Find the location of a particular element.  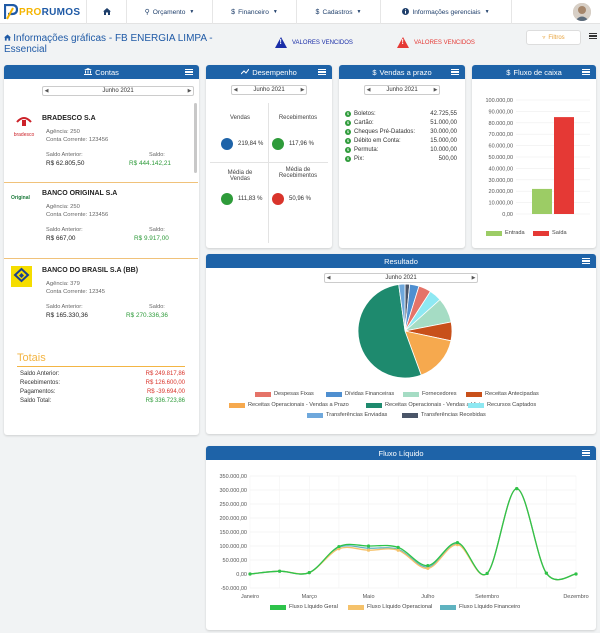

legend-label: Fluxo Líquido Operacional is located at coordinates (400, 607).